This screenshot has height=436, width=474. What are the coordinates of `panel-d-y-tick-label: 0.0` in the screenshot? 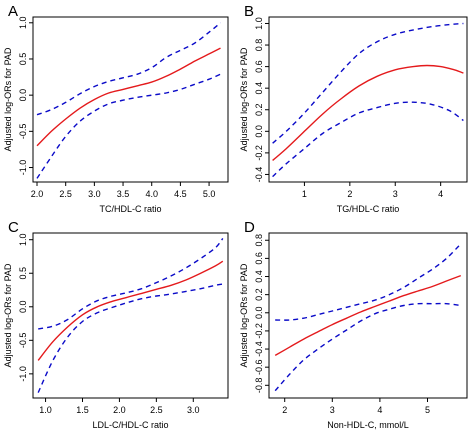 It's located at (259, 313).